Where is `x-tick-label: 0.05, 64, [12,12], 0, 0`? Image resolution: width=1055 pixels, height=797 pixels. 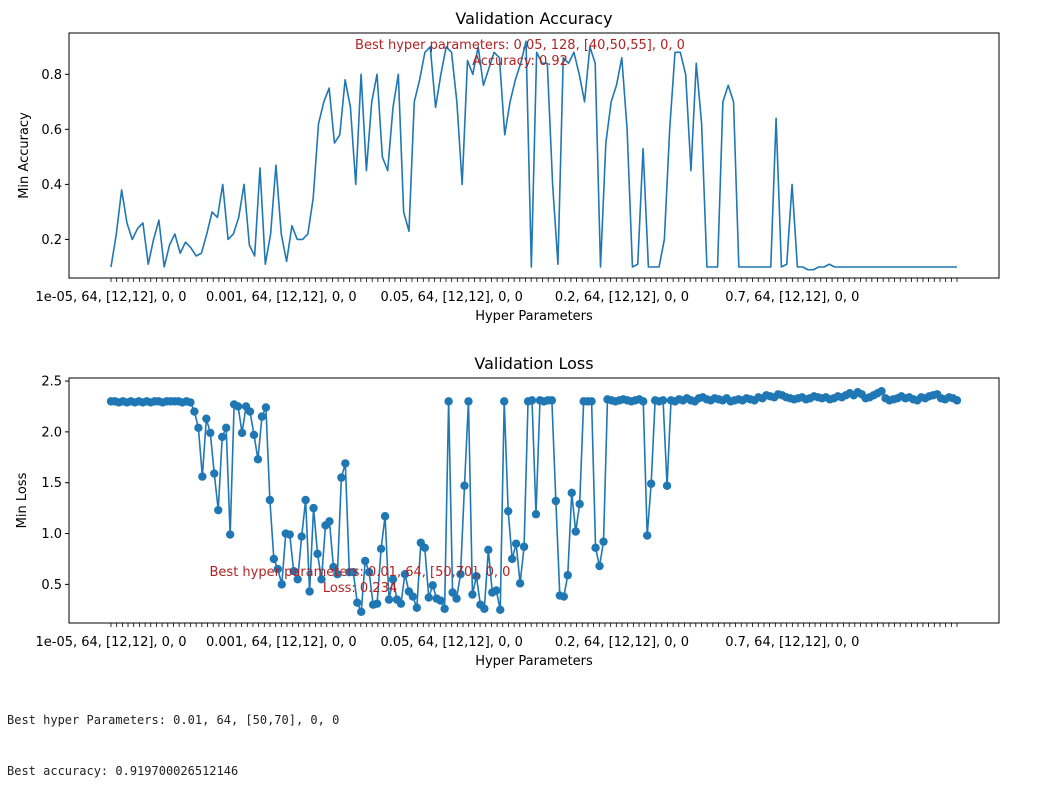
x-tick-label: 0.05, 64, [12,12], 0, 0 is located at coordinates (451, 642).